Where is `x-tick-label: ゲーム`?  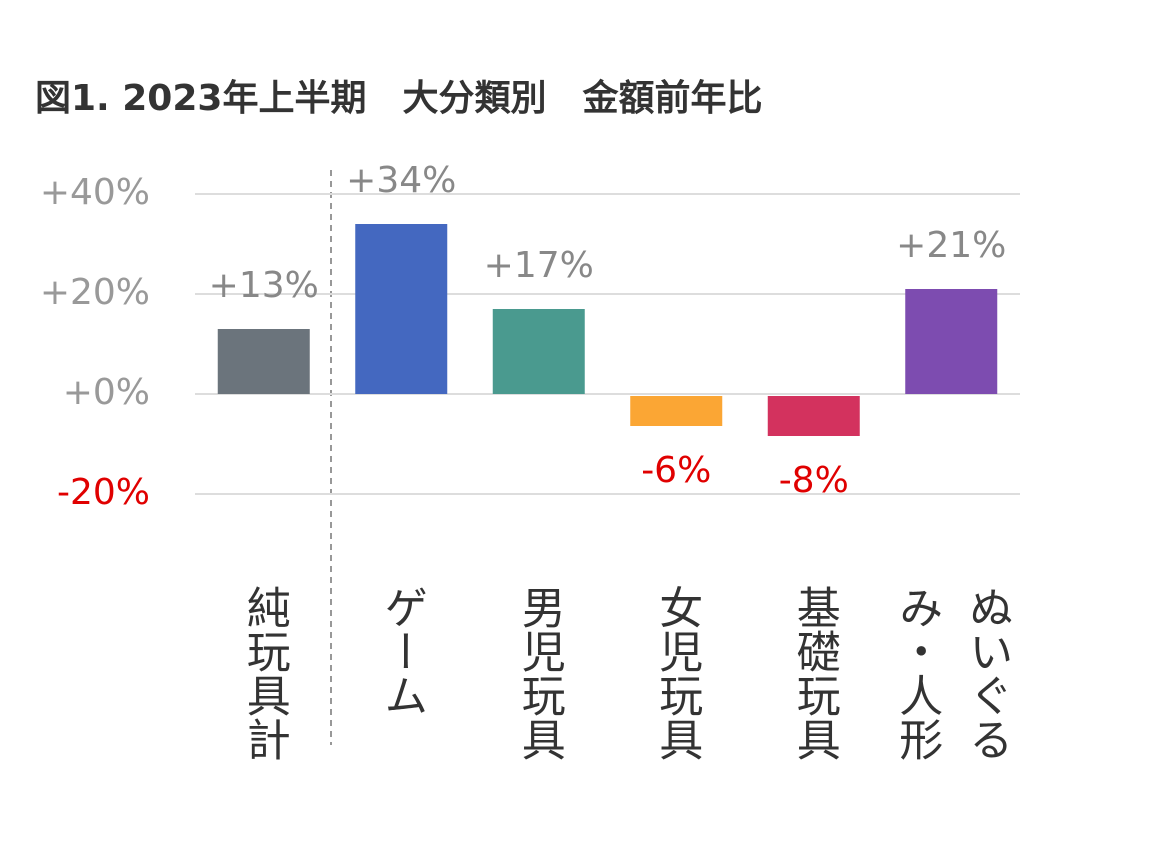 x-tick-label: ゲーム is located at coordinates (402, 651).